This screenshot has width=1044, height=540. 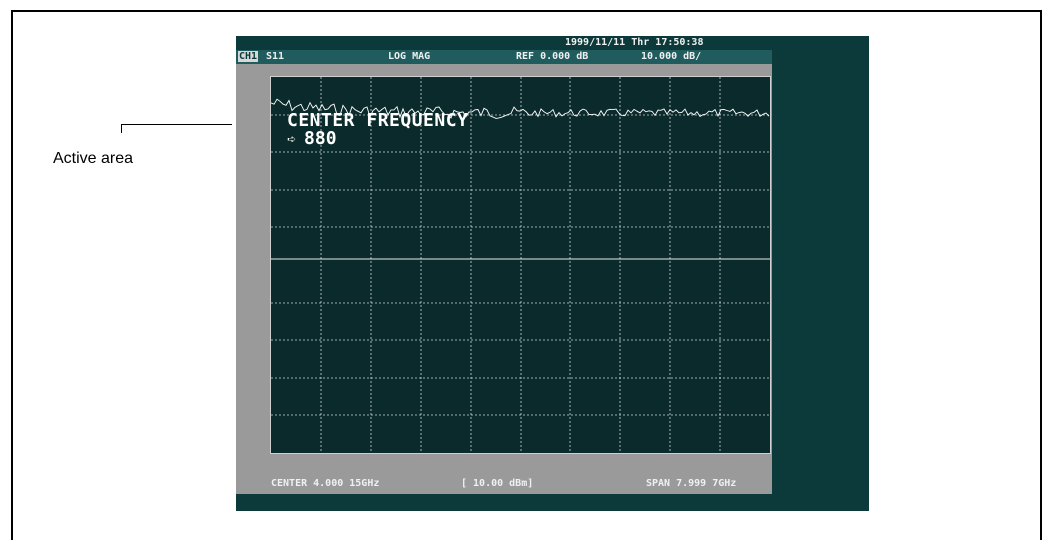 I want to click on measurement-parameter: S11, so click(x=275, y=56).